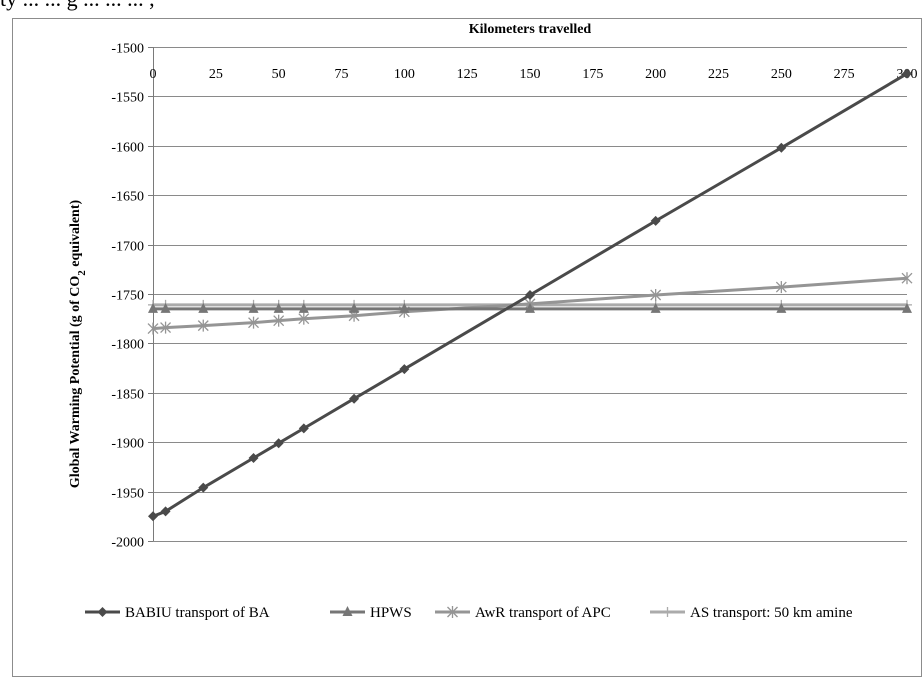 The height and width of the screenshot is (677, 923). I want to click on x-tick-label: 275, so click(844, 74).